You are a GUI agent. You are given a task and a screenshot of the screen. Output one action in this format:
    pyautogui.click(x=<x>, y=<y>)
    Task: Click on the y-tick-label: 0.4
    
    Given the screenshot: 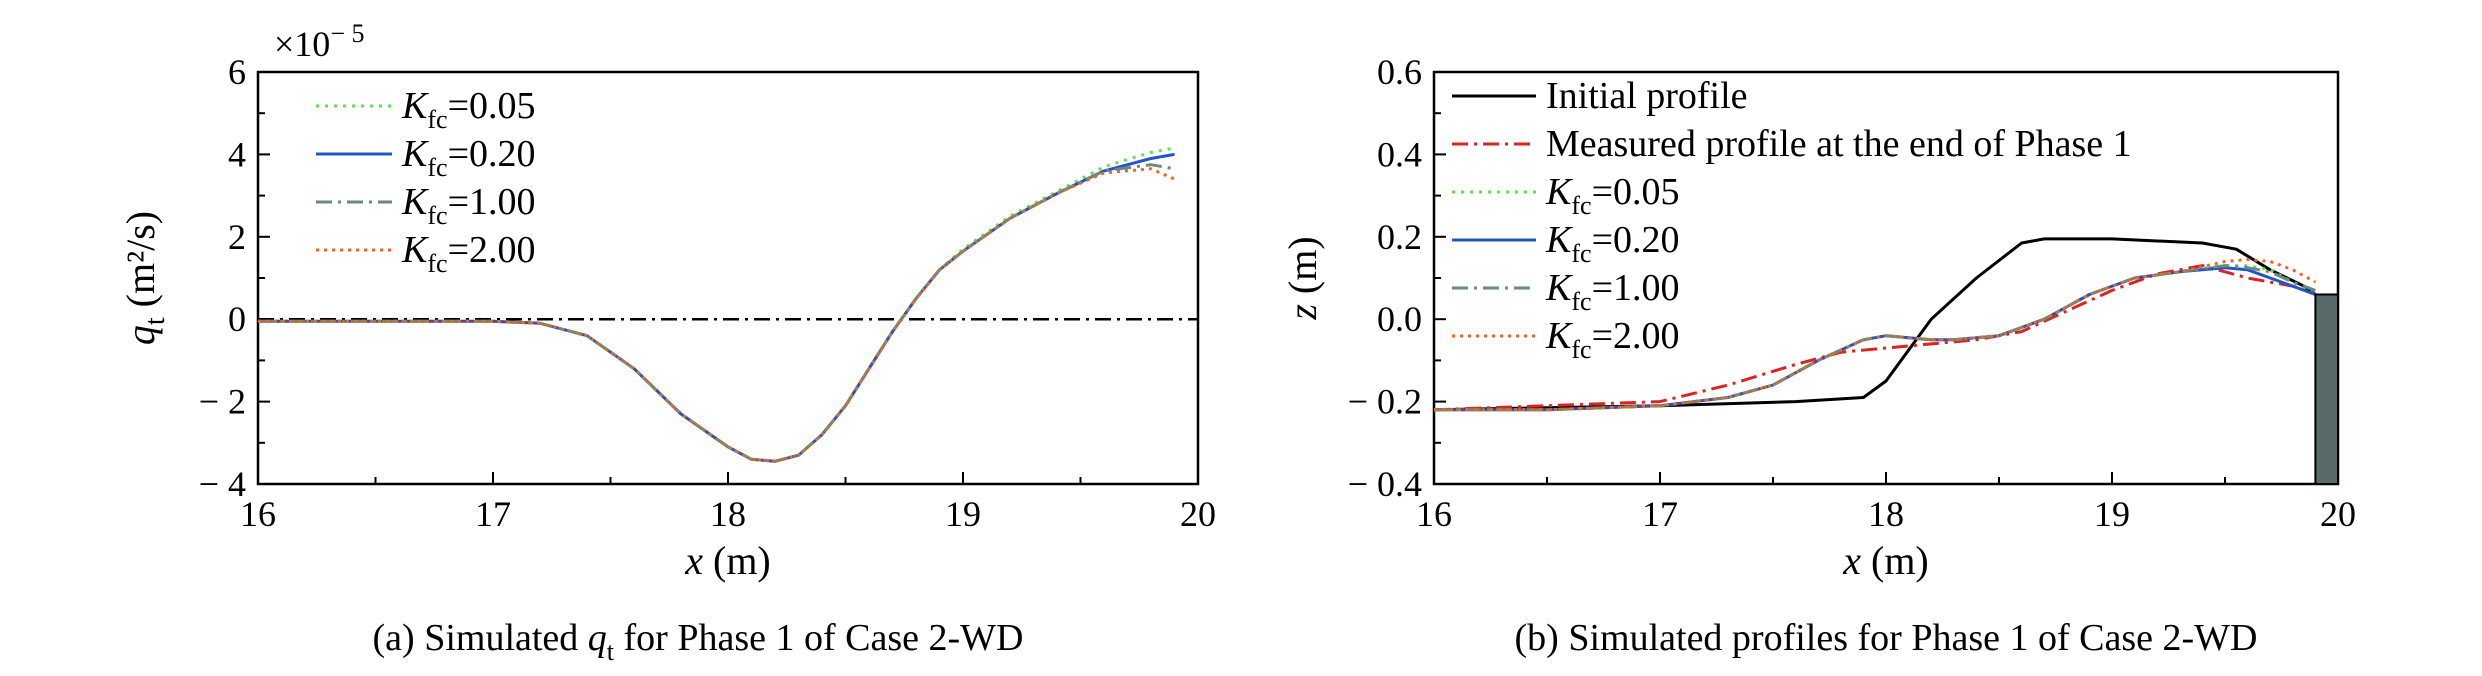 What is the action you would take?
    pyautogui.click(x=1399, y=154)
    